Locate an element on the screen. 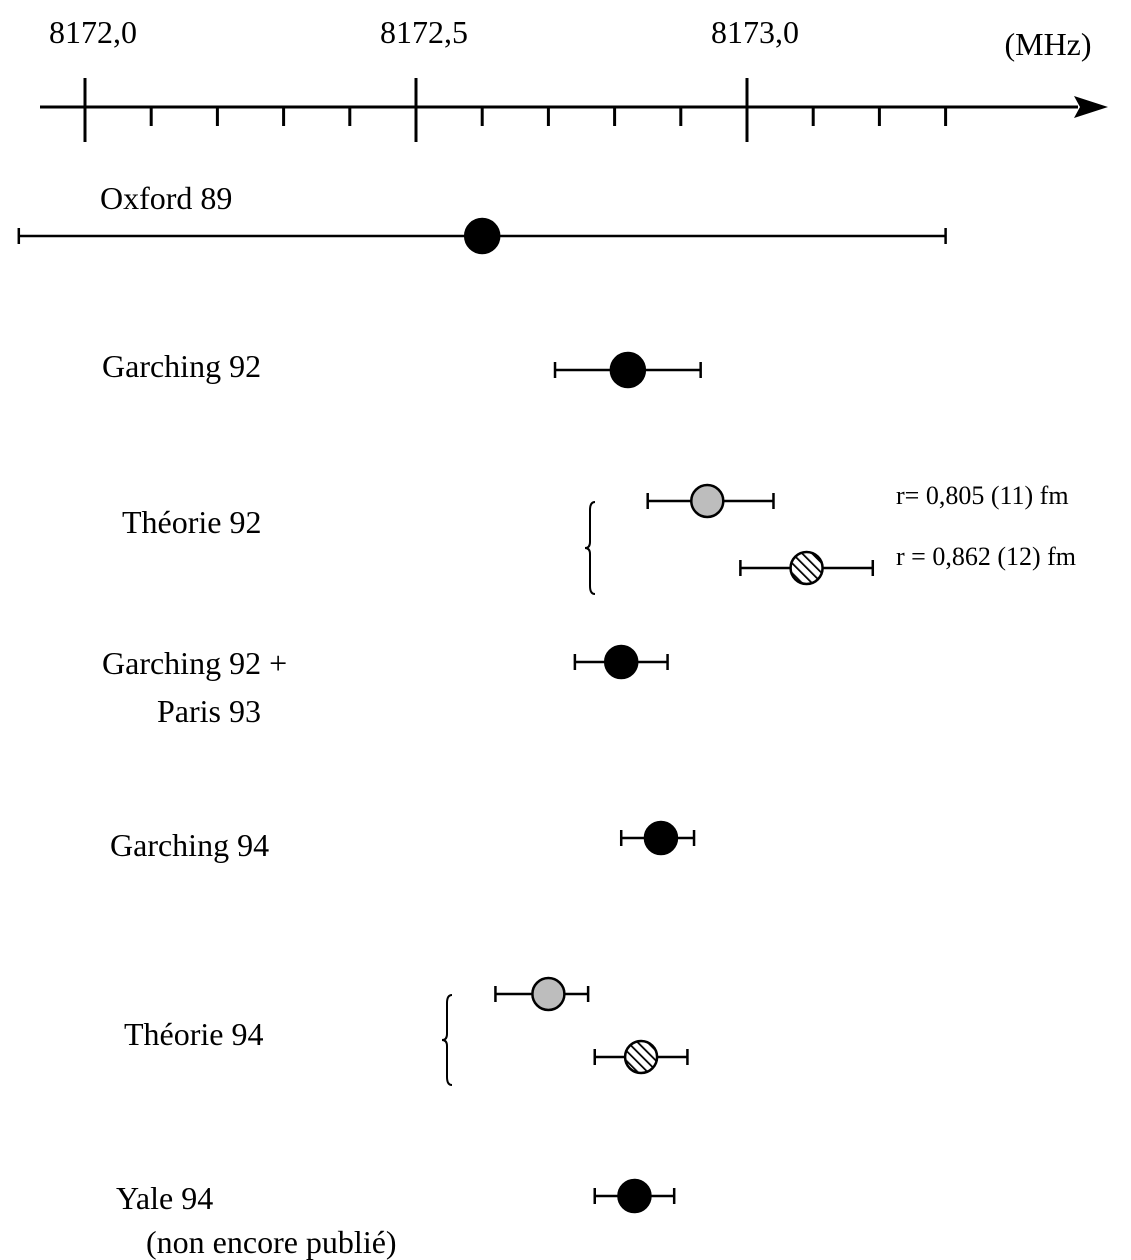 The width and height of the screenshot is (1131, 1260). row-label: Yale 94 is located at coordinates (164, 1198).